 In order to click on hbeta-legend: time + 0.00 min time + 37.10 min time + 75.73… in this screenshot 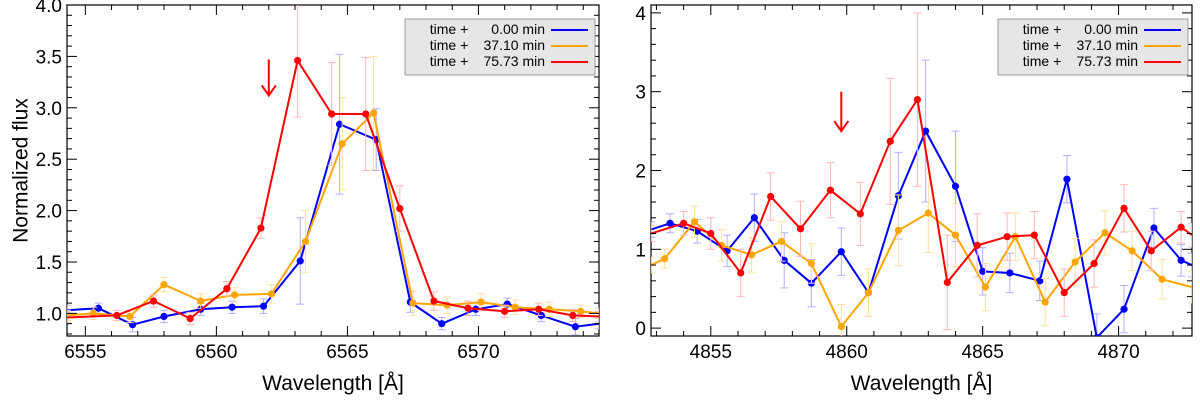, I will do `click(1093, 47)`.